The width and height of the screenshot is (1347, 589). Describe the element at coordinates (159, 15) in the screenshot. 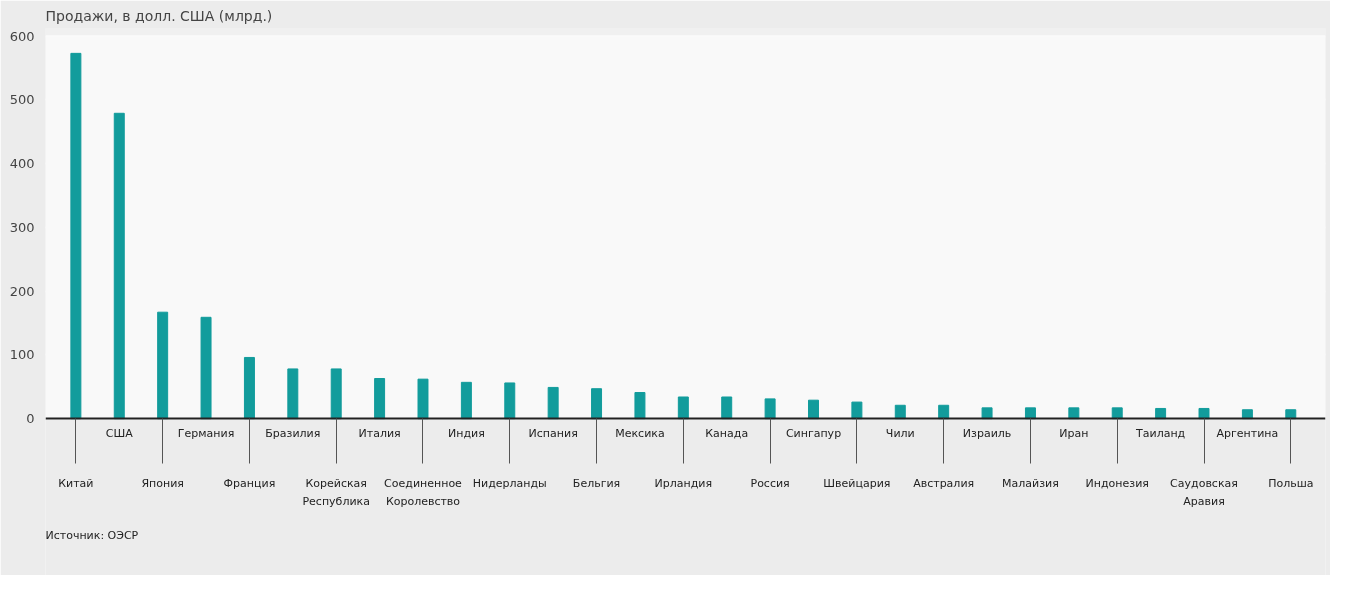

I see `chart-title: Продажи, в долл. США (млрд.)` at that location.